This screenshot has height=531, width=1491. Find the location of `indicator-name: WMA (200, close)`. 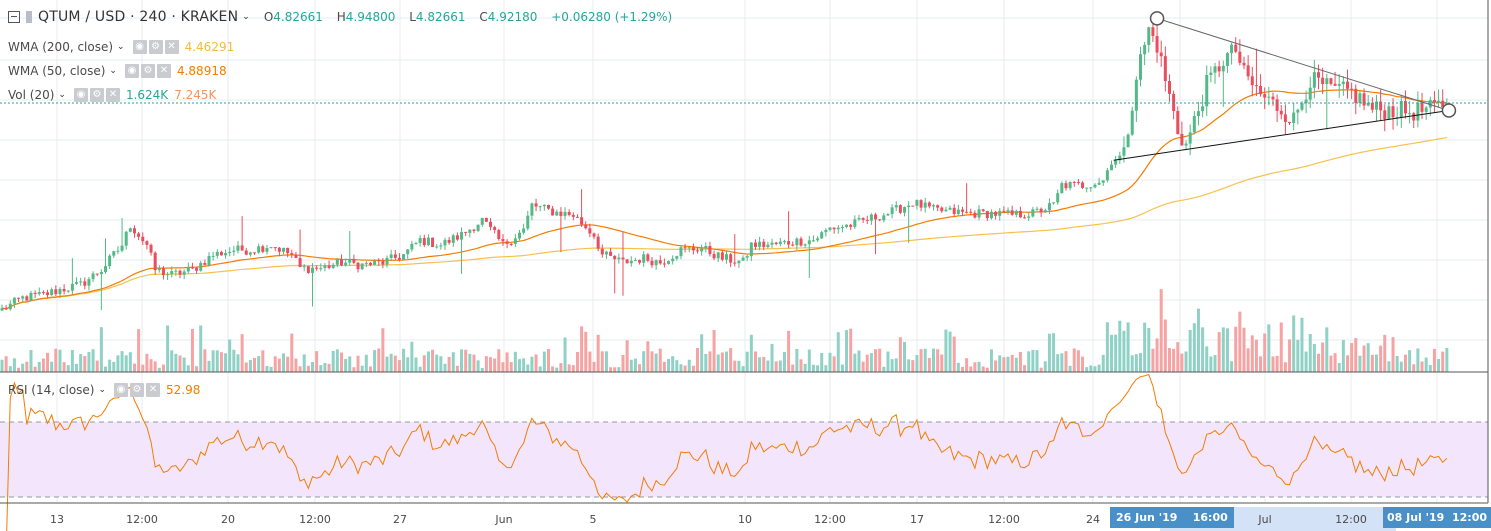

indicator-name: WMA (200, close) is located at coordinates (61, 47).